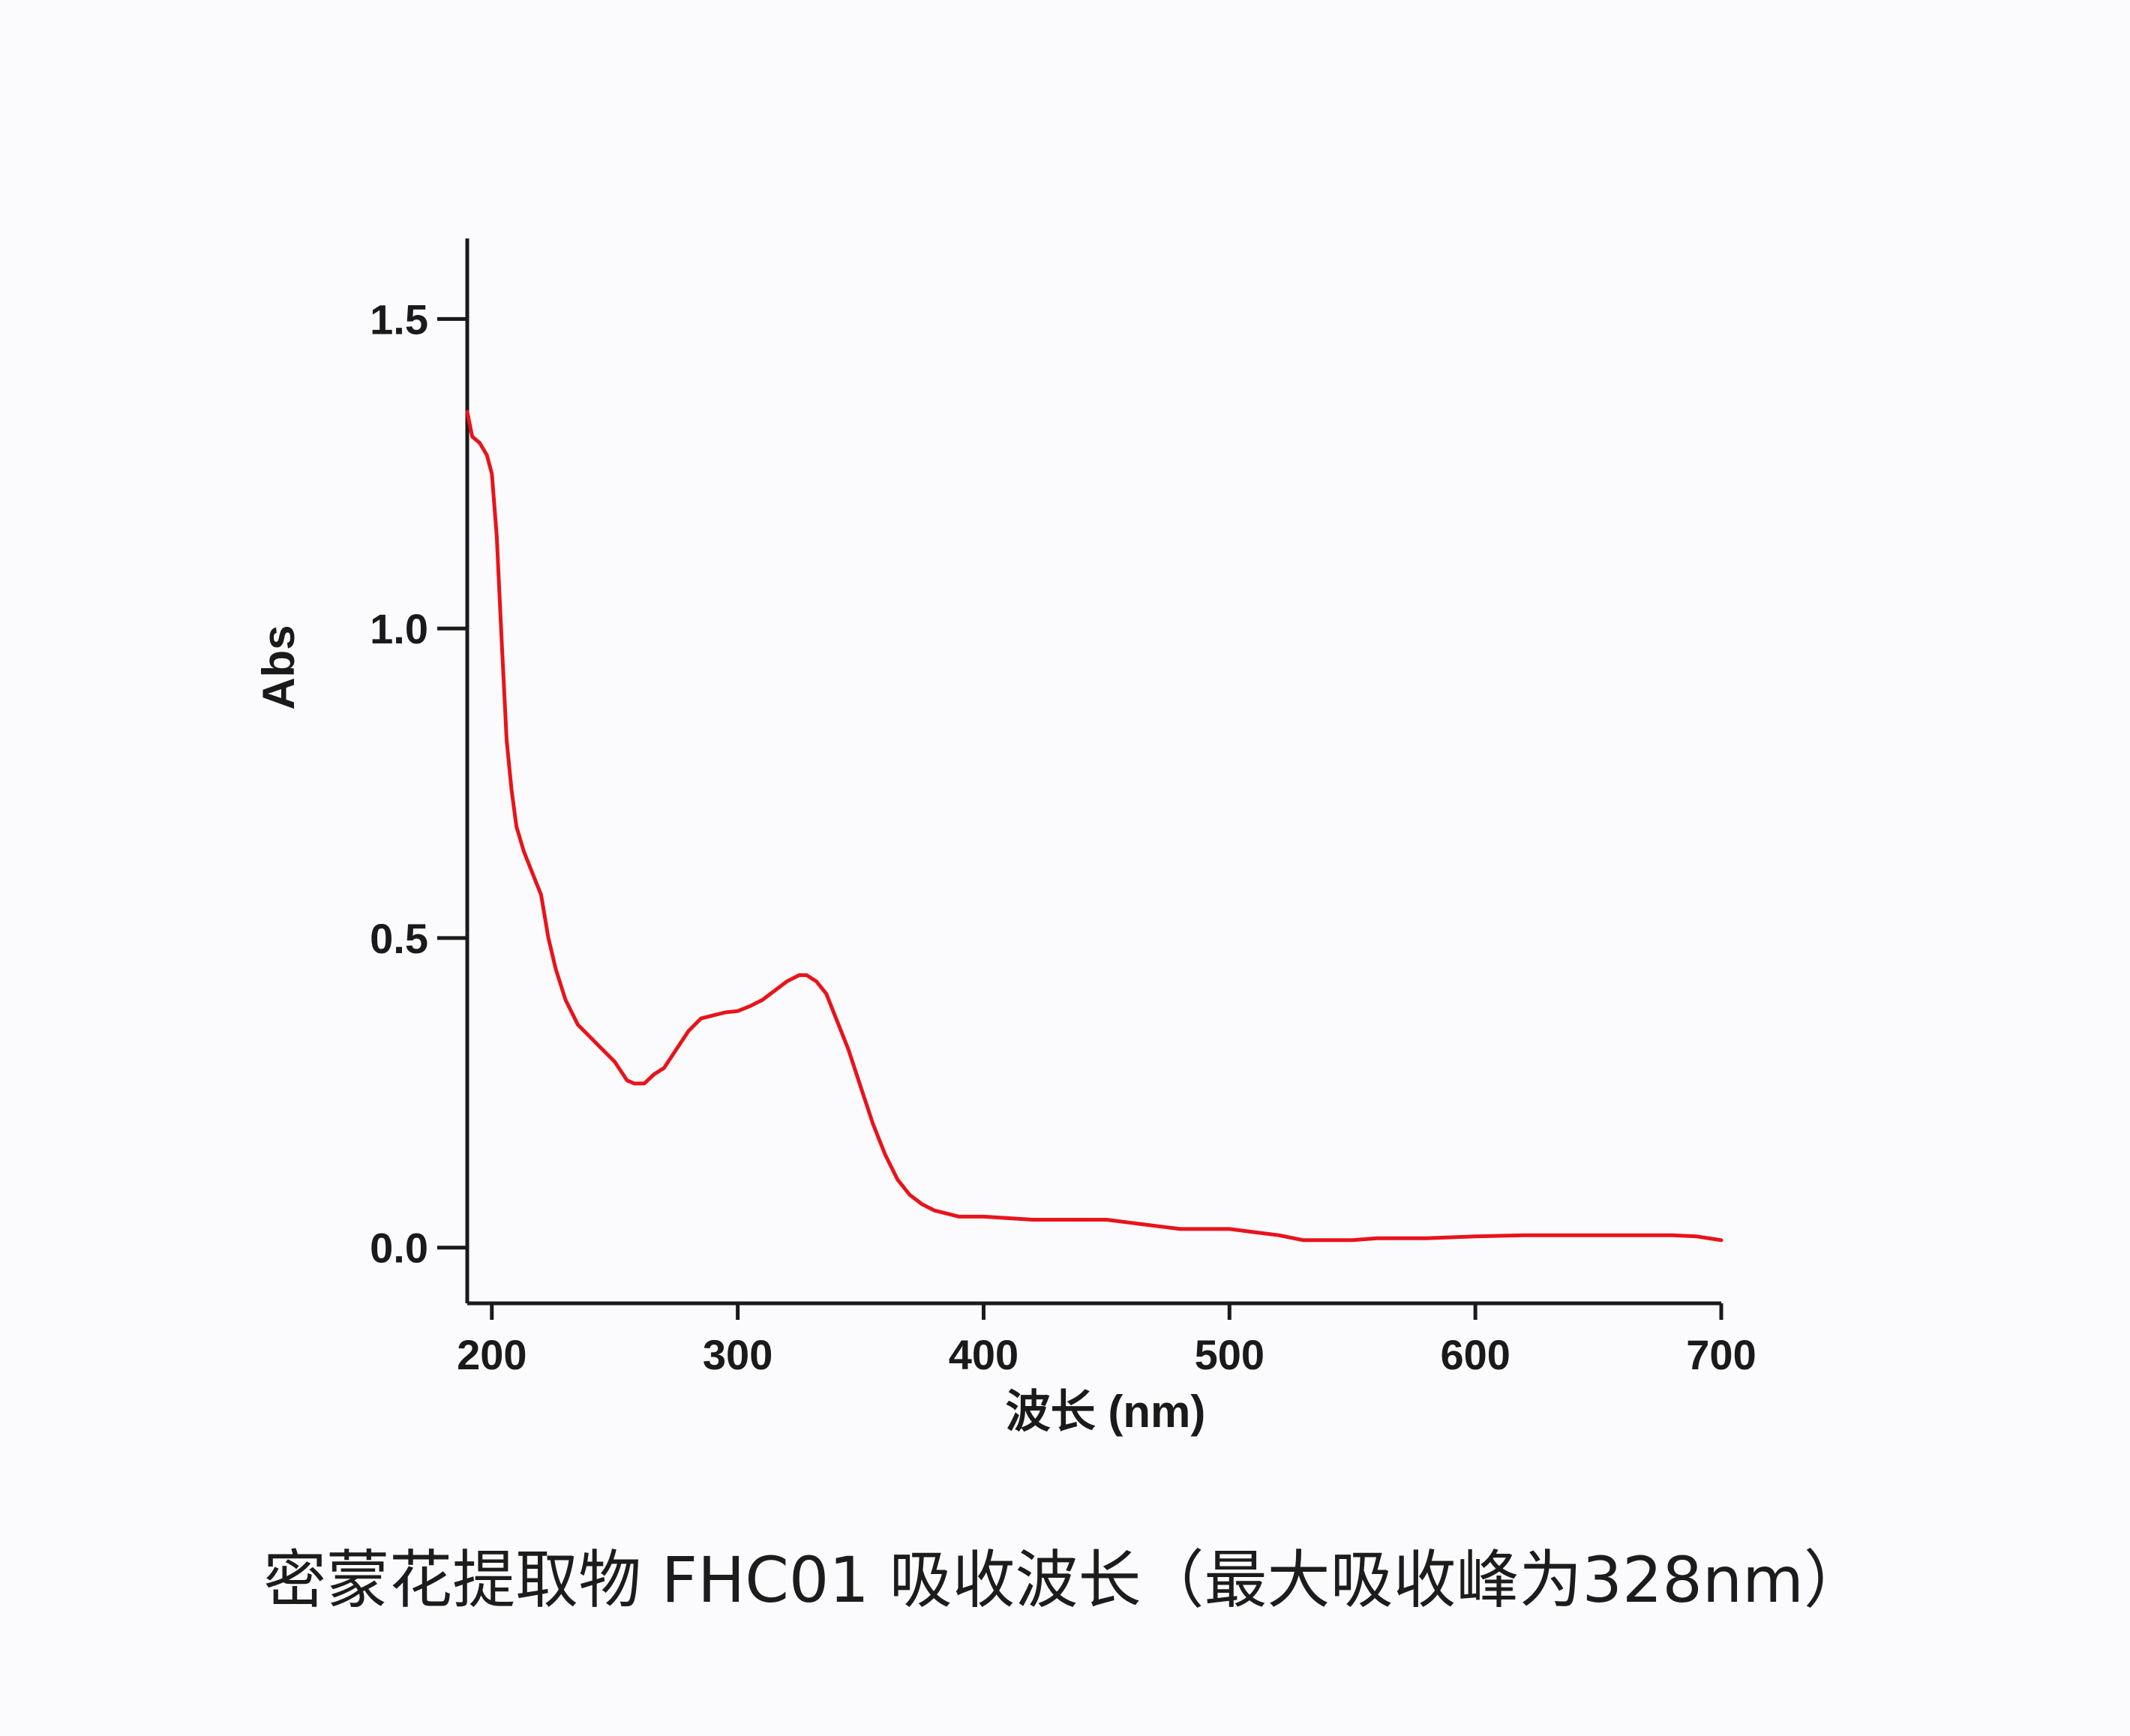 The image size is (2130, 1736). What do you see at coordinates (1065, 1580) in the screenshot?
I see `figure-caption: 密蒙花提取物 FHC01 吸收波长（最大吸收峰为328nm）` at bounding box center [1065, 1580].